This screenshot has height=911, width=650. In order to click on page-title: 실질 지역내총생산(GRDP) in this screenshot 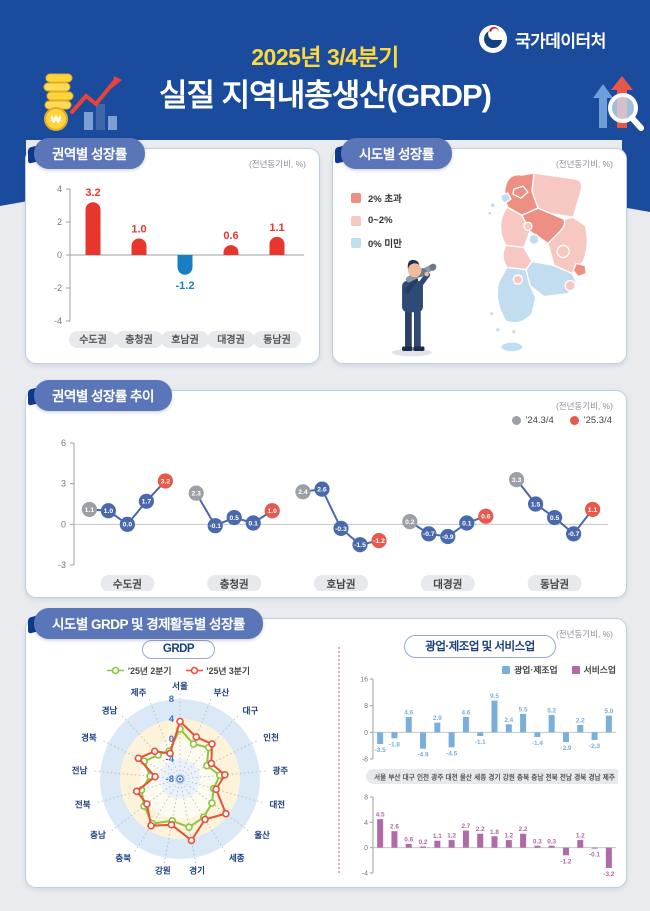, I will do `click(325, 95)`.